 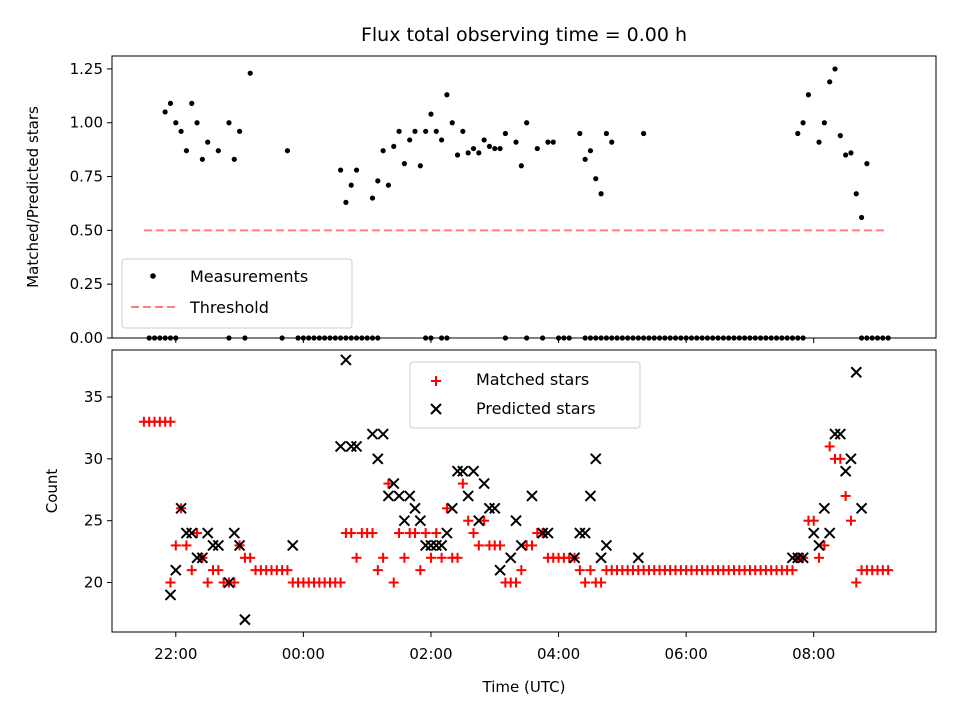 What do you see at coordinates (229, 307) in the screenshot?
I see `legend-label-threshold: Threshold` at bounding box center [229, 307].